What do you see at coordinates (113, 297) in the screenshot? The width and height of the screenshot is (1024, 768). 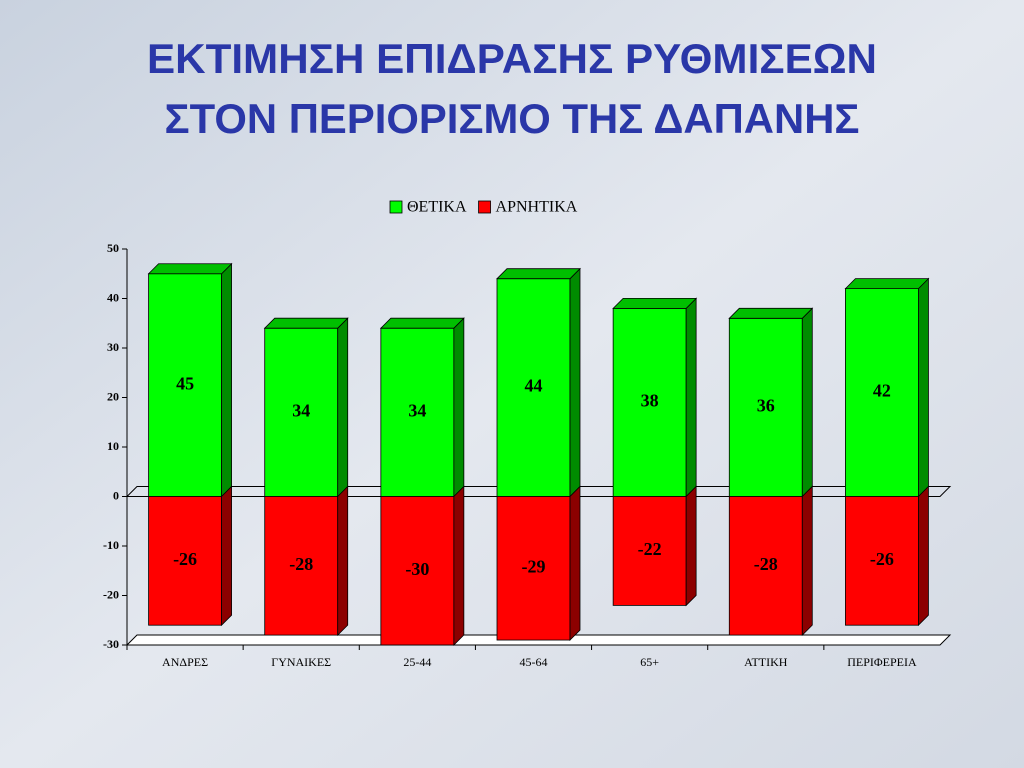 I see `y-tick-label: 40` at bounding box center [113, 297].